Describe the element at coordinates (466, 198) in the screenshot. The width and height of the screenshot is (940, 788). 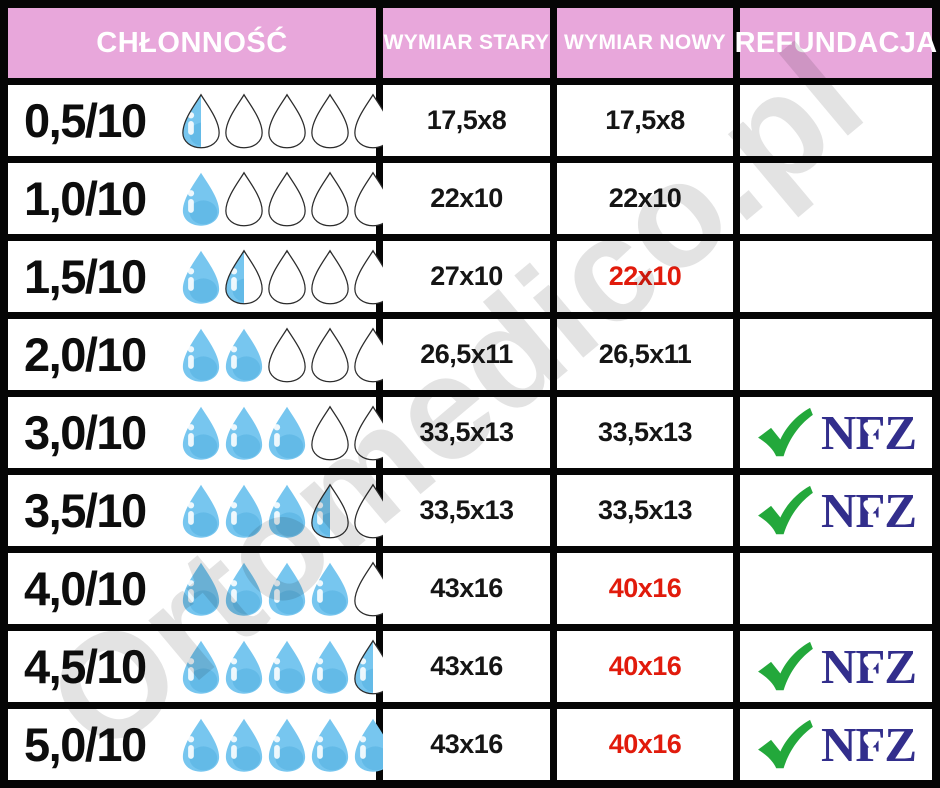
I see `old-dimension-value: 22x10` at that location.